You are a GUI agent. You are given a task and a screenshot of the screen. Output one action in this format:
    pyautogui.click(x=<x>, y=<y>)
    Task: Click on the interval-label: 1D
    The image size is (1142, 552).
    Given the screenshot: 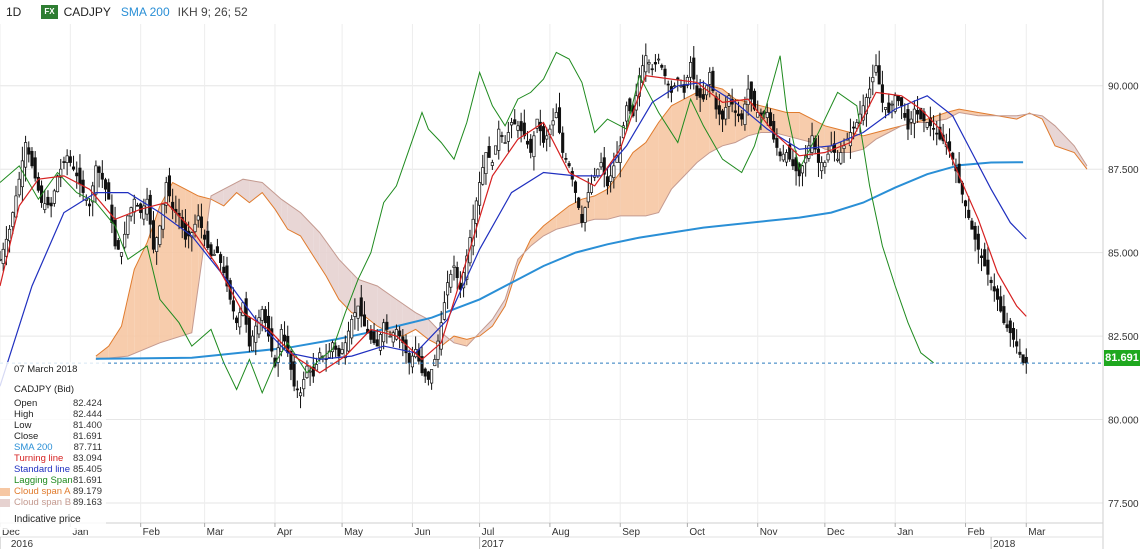 What is the action you would take?
    pyautogui.click(x=14, y=12)
    